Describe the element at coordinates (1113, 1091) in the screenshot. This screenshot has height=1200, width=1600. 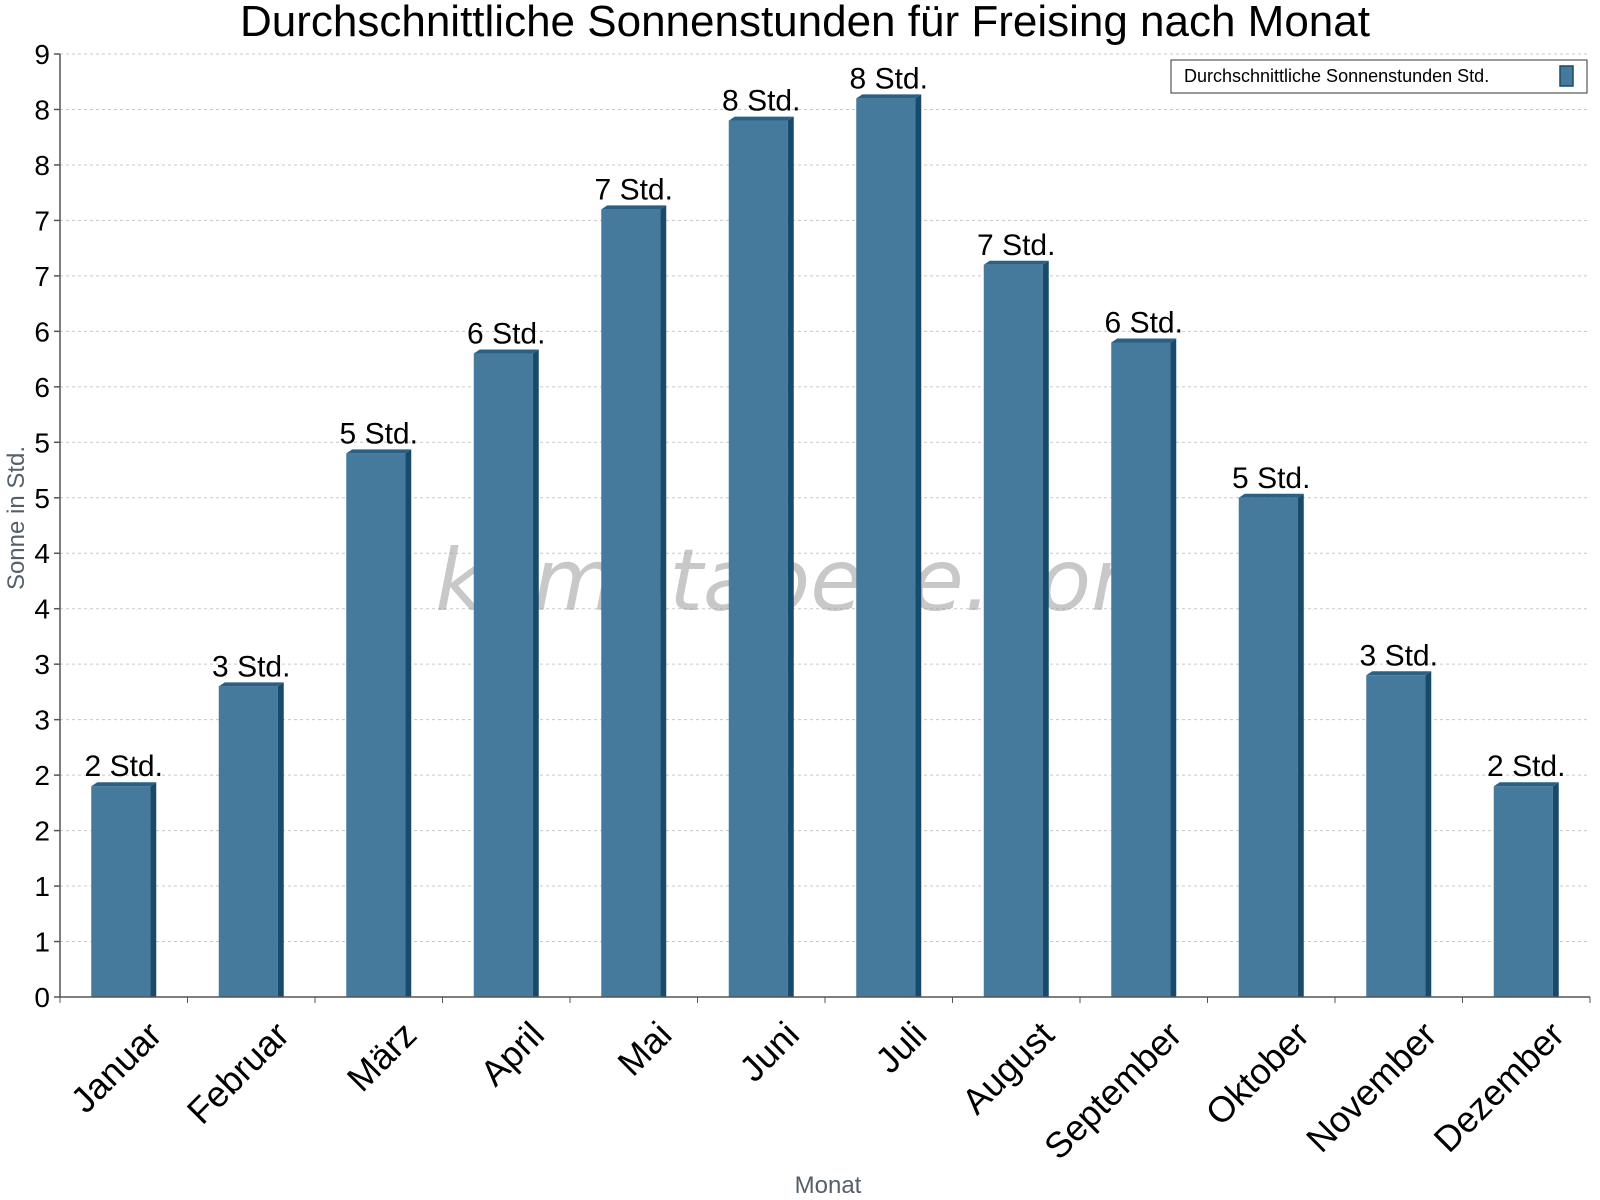
I see `x-category-label: September` at that location.